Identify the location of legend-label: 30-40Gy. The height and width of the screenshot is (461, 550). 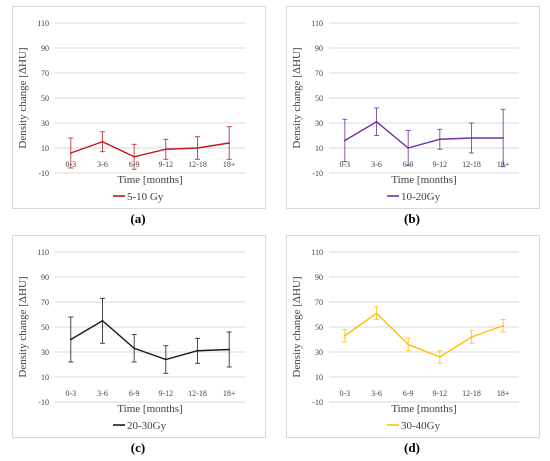
(421, 426).